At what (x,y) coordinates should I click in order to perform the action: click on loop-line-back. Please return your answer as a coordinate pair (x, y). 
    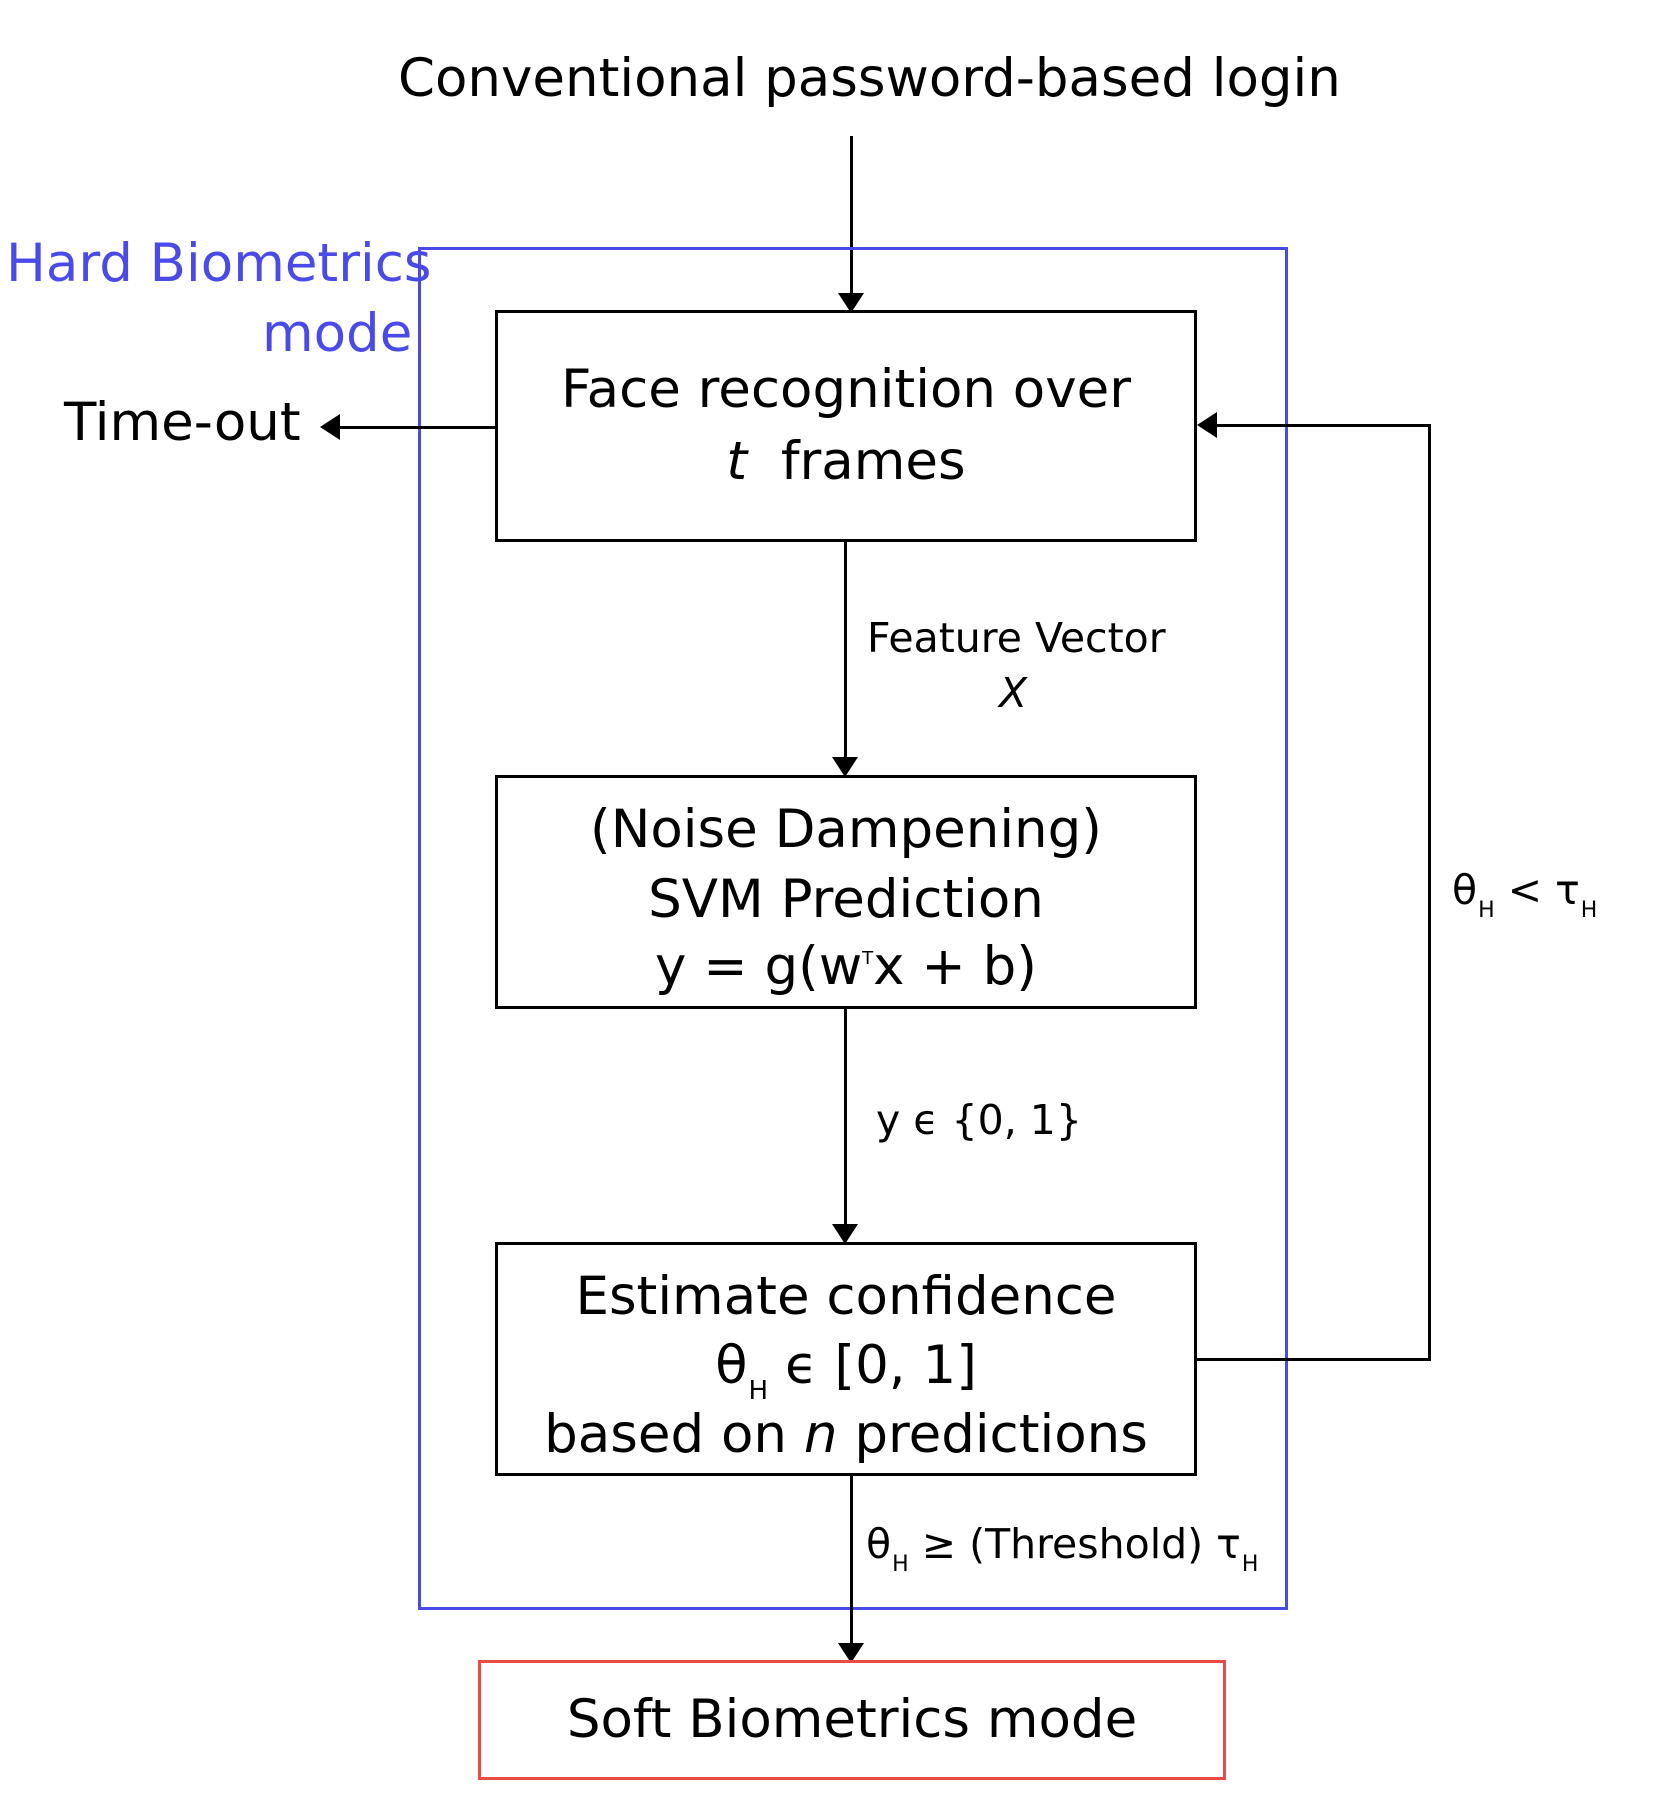
    Looking at the image, I should click on (1323, 425).